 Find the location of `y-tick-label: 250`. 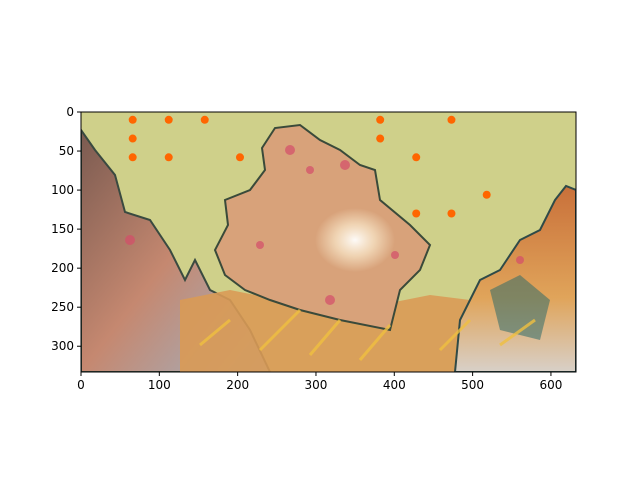

y-tick-label: 250 is located at coordinates (62, 307).